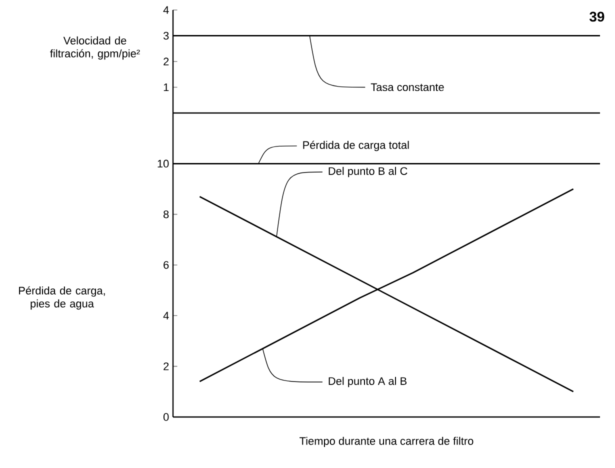  Describe the element at coordinates (356, 146) in the screenshot. I see `ref-line-label: Pérdida de carga total` at that location.